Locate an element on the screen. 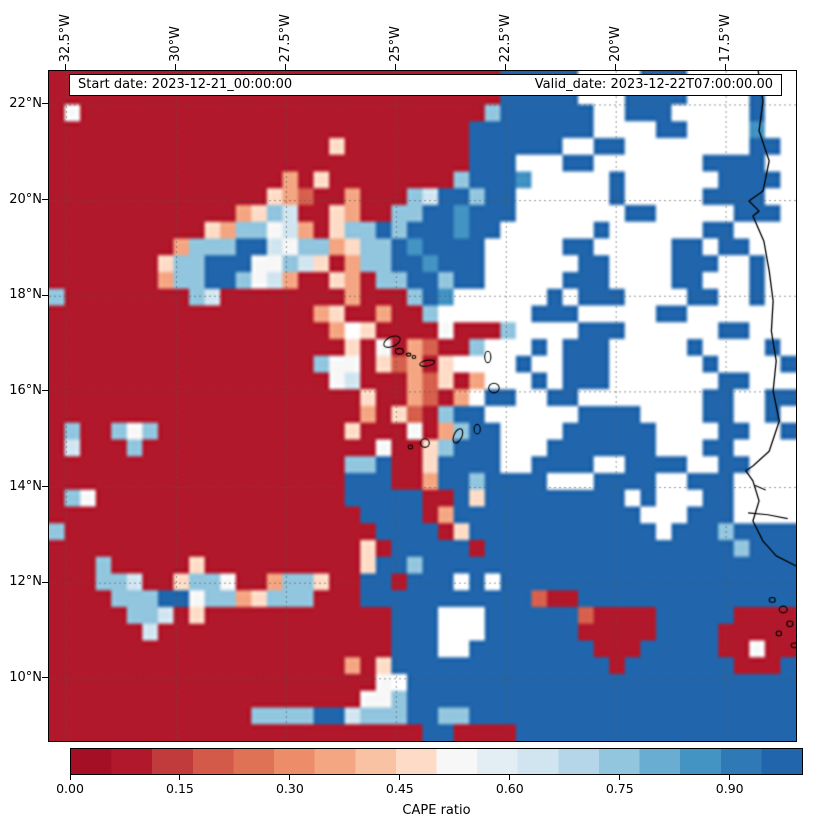  lon-tick-label: 20°W is located at coordinates (615, 31).